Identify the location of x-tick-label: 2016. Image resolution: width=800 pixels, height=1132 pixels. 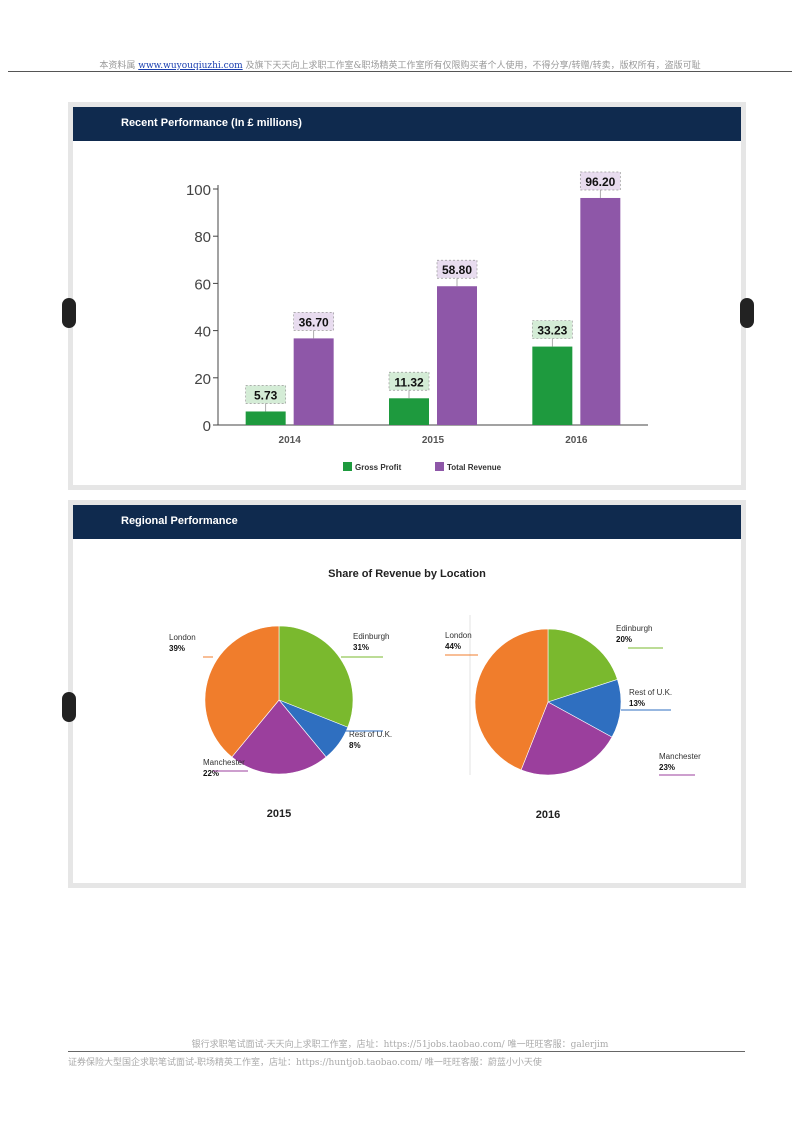
(576, 440).